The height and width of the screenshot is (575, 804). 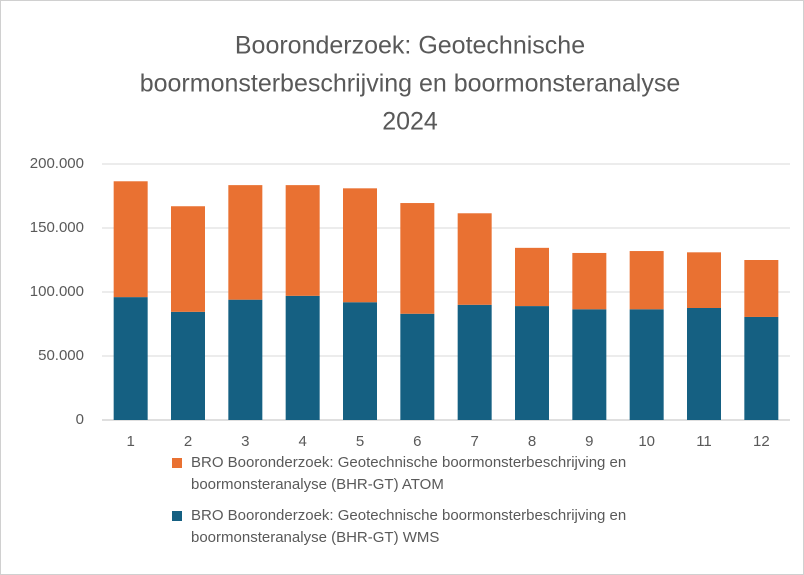 What do you see at coordinates (417, 441) in the screenshot?
I see `x-tick-label: 6` at bounding box center [417, 441].